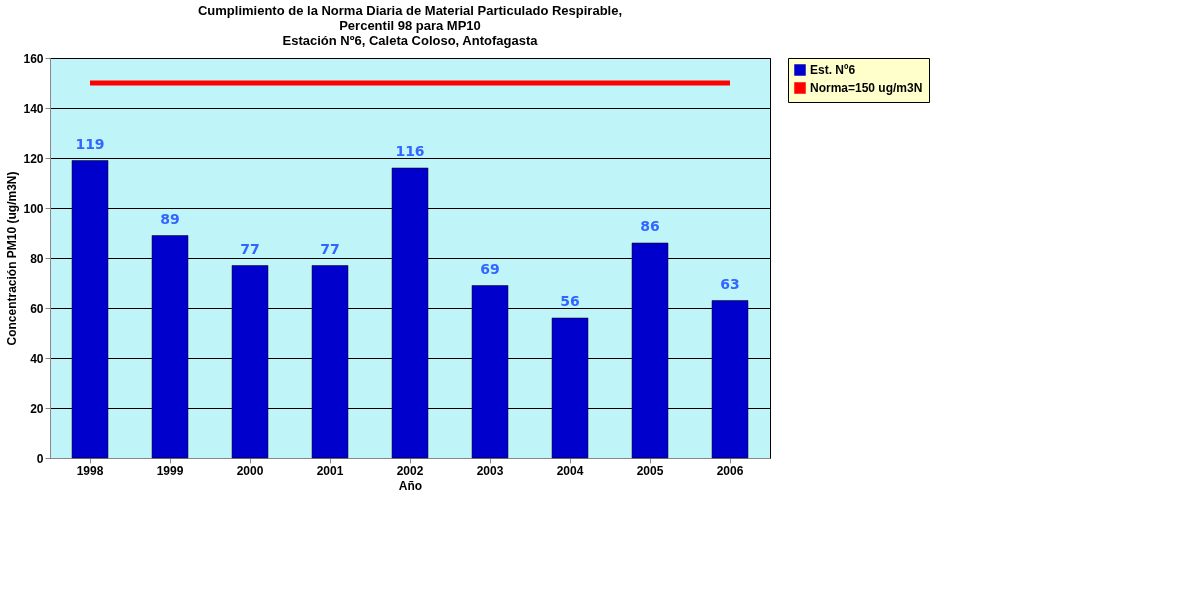 This screenshot has width=1177, height=606. What do you see at coordinates (730, 470) in the screenshot?
I see `x-tick-label: 2006` at bounding box center [730, 470].